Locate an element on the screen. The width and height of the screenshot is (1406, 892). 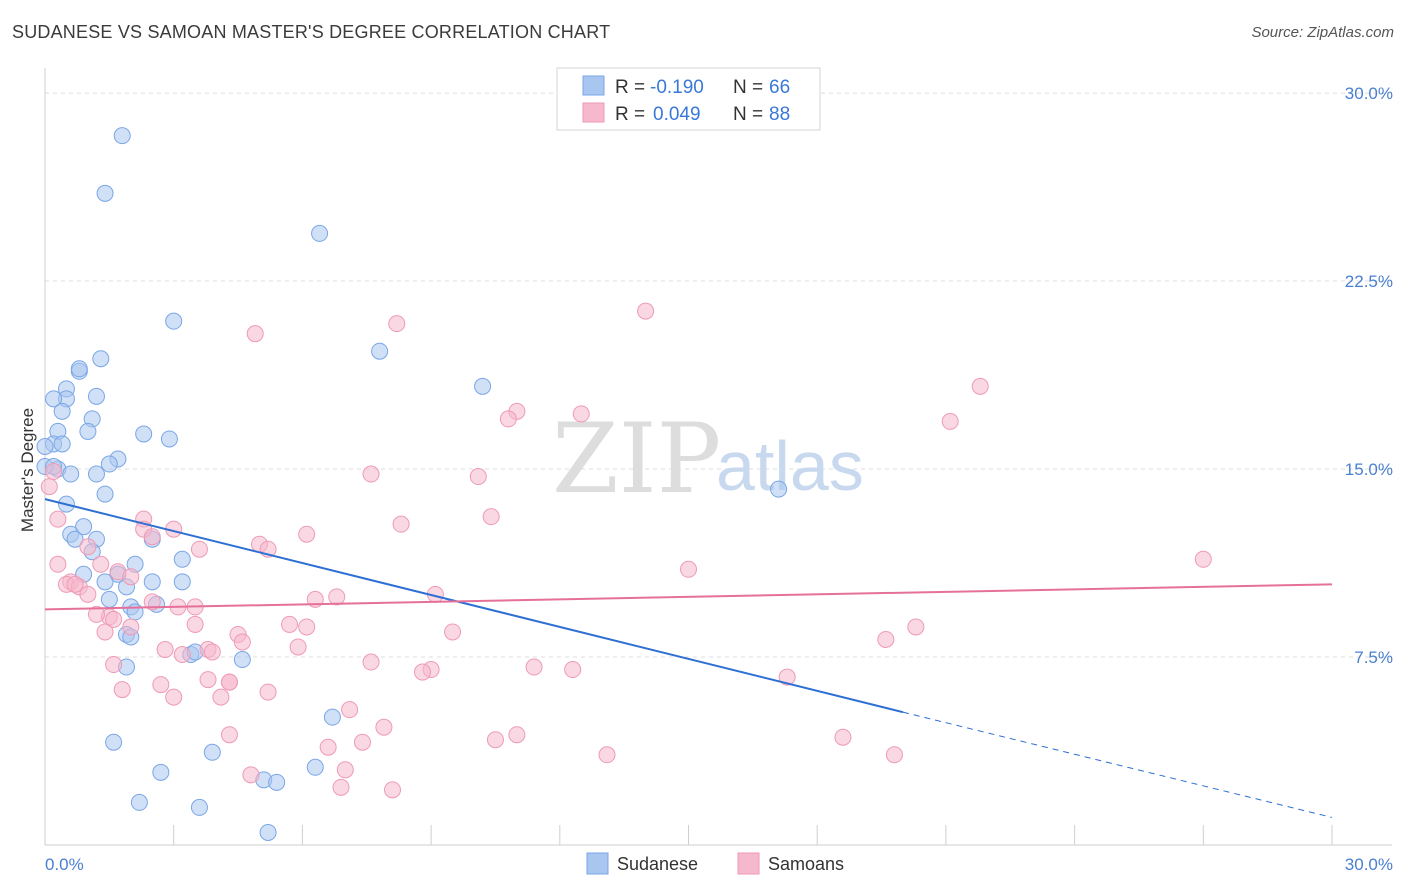
legend-swatch-samoans is located at coordinates (593, 112).